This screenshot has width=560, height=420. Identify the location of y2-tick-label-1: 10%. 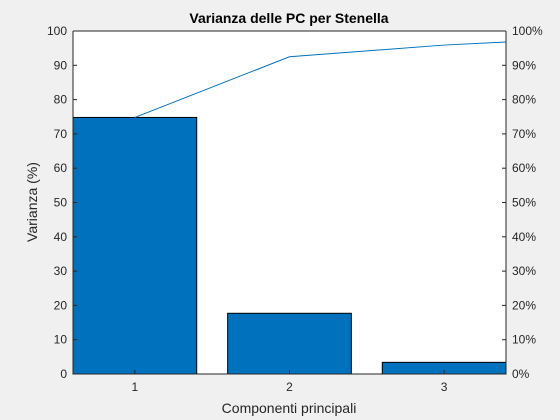
(524, 340).